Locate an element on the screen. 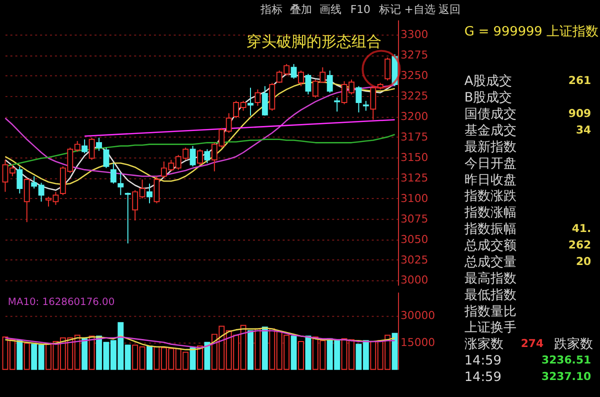  text: 标记 is located at coordinates (390, 9).